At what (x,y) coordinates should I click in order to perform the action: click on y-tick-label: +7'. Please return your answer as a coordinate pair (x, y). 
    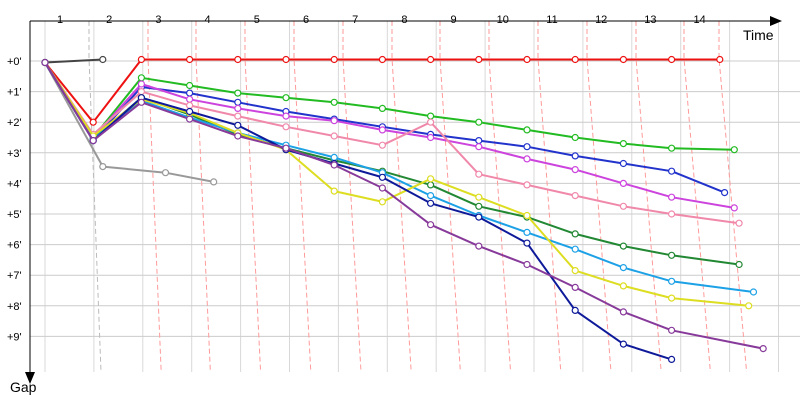
    Looking at the image, I should click on (14, 276).